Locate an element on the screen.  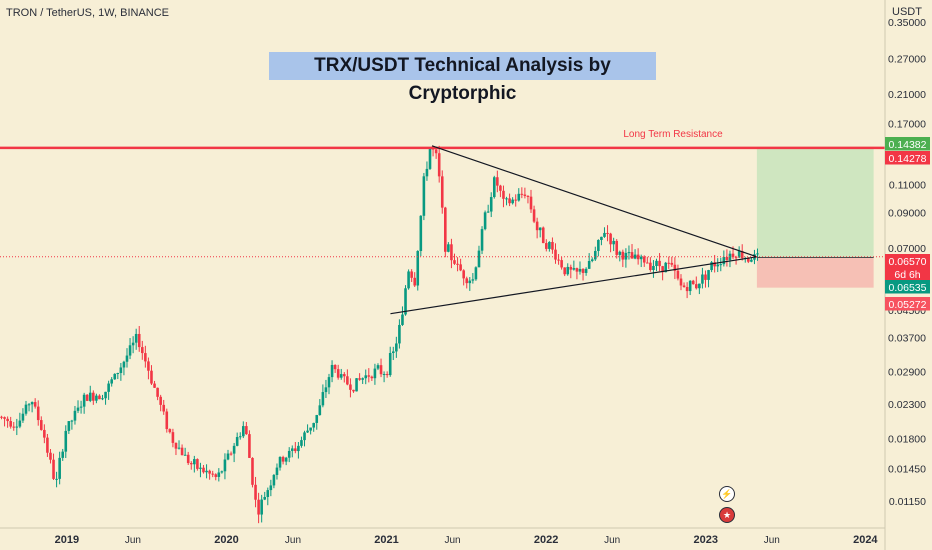
time-axis: 2019 Jun 2020 Jun 2021 Jun 2022 Jun 2023 Jun 2024 is located at coordinates (467, 540).